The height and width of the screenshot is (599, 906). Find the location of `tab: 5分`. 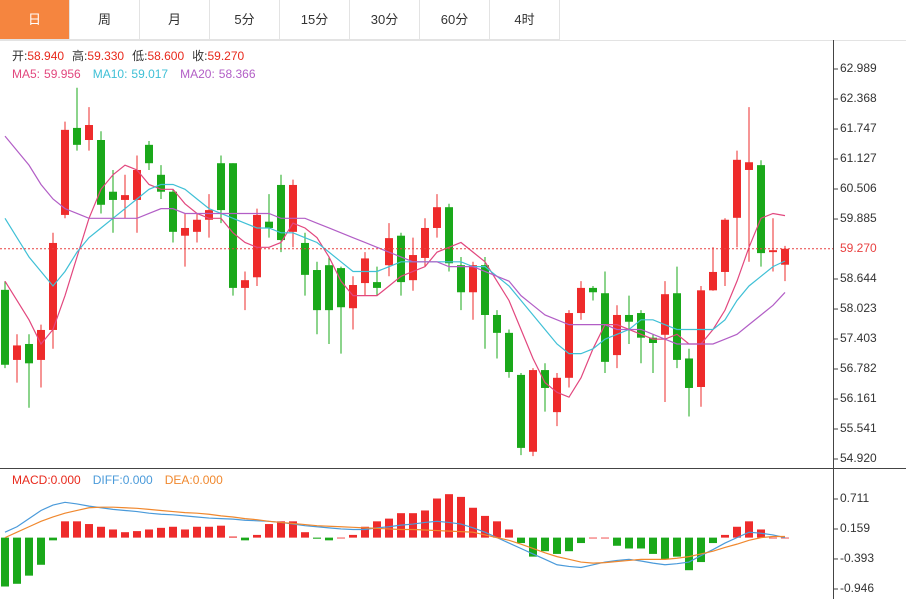

tab: 5分 is located at coordinates (245, 20).